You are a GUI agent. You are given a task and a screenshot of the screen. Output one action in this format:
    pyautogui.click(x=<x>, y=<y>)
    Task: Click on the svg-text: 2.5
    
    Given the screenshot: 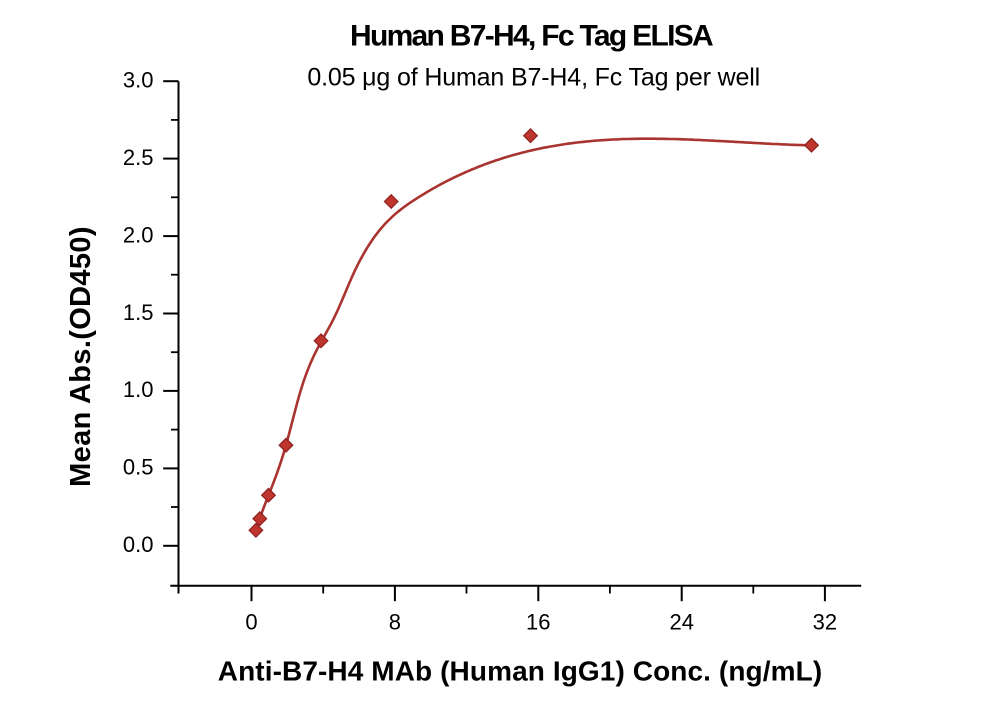 What is the action you would take?
    pyautogui.click(x=138, y=157)
    